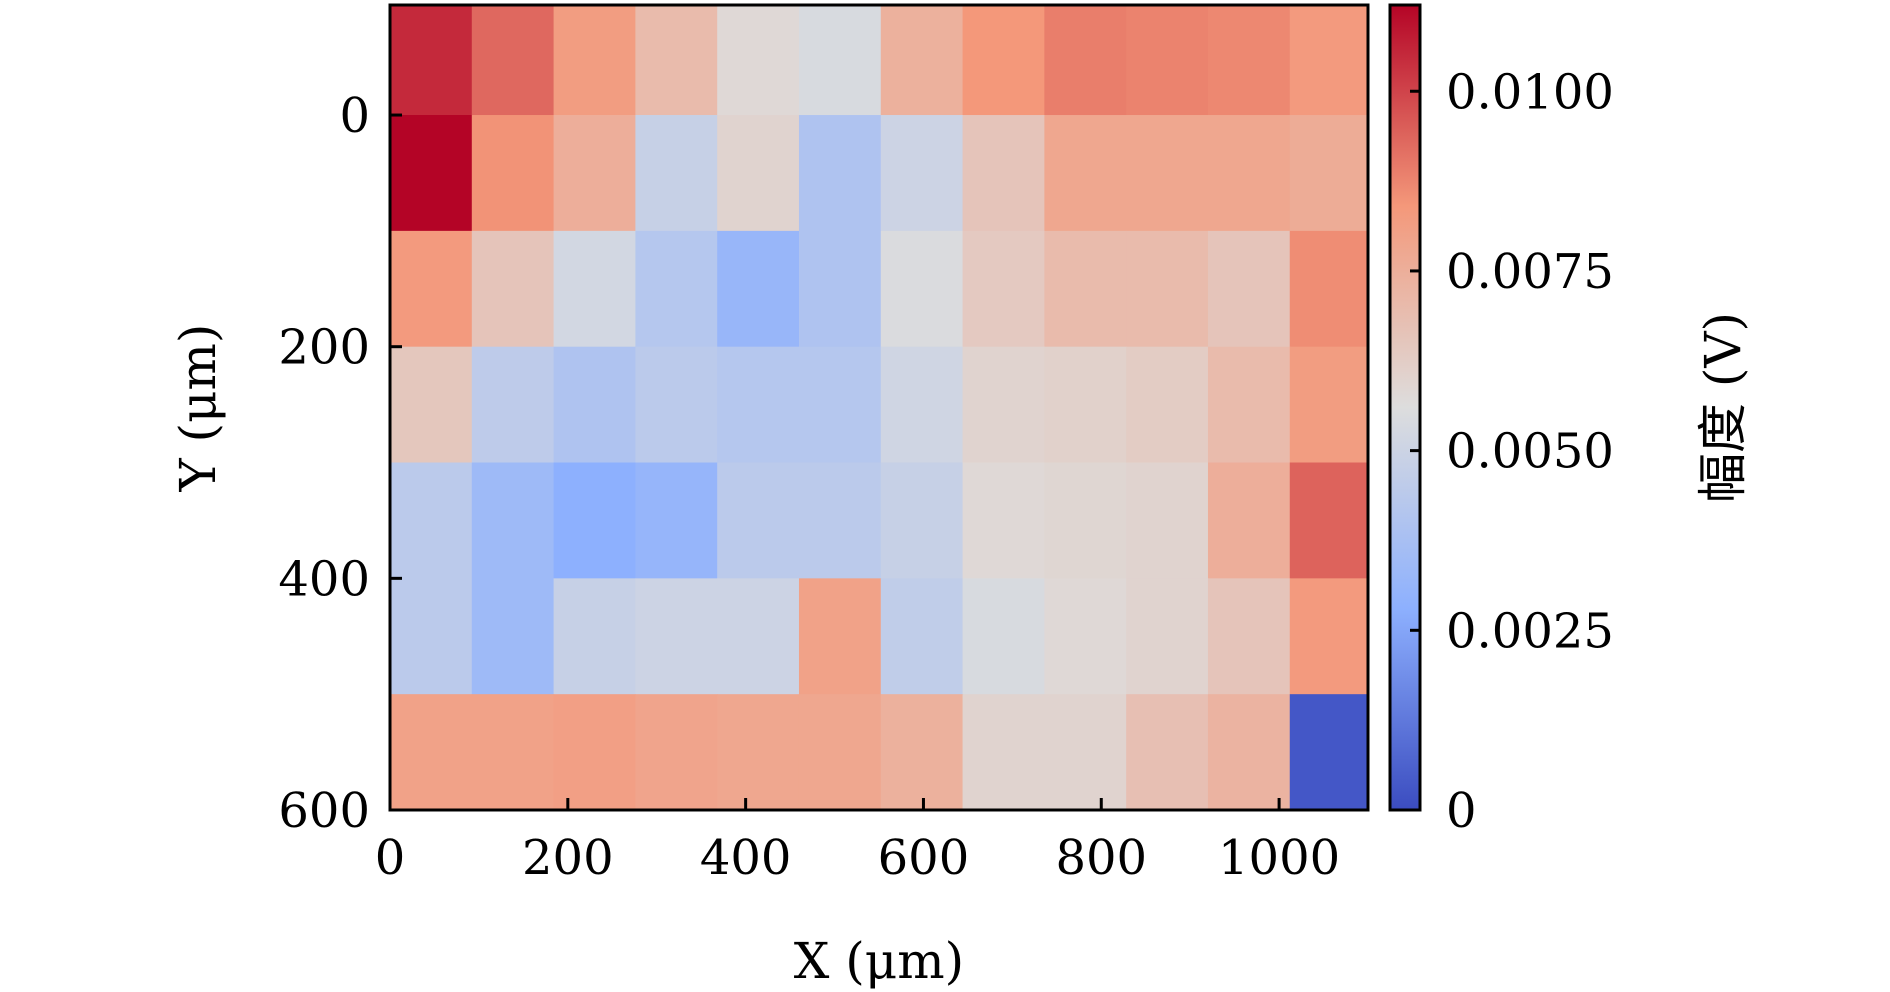 The height and width of the screenshot is (992, 1890). What do you see at coordinates (1461, 811) in the screenshot?
I see `colorbar-tick-label: 0` at bounding box center [1461, 811].